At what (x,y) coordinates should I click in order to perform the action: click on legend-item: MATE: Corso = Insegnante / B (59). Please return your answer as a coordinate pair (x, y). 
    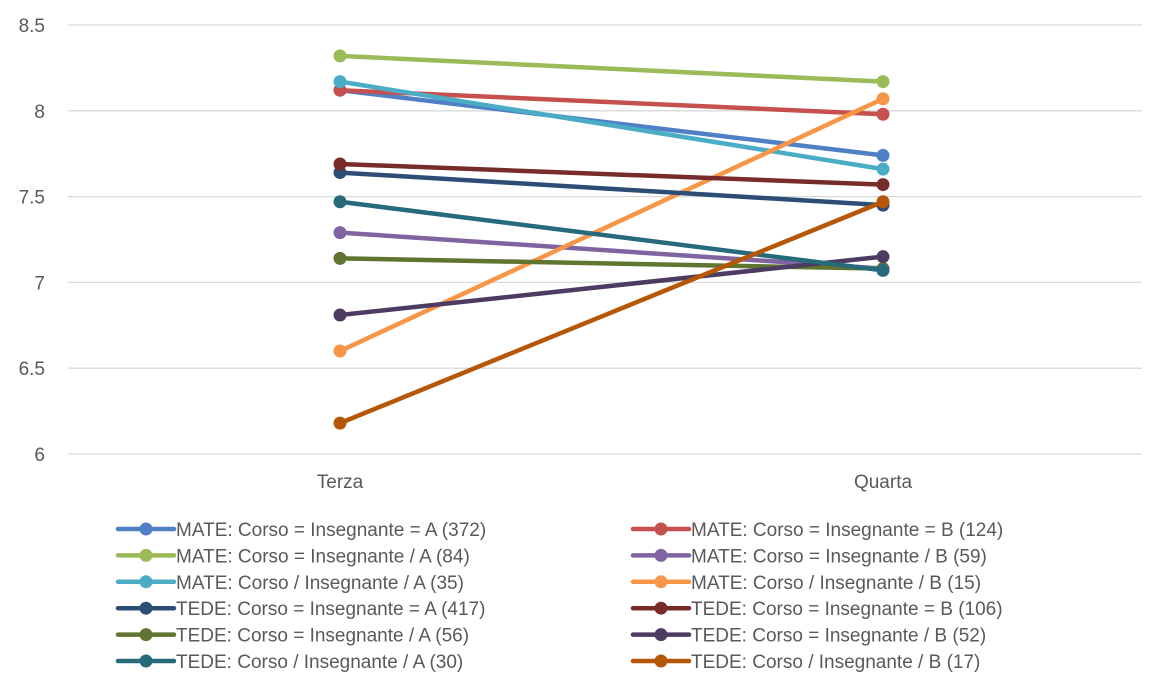
    Looking at the image, I should click on (808, 556).